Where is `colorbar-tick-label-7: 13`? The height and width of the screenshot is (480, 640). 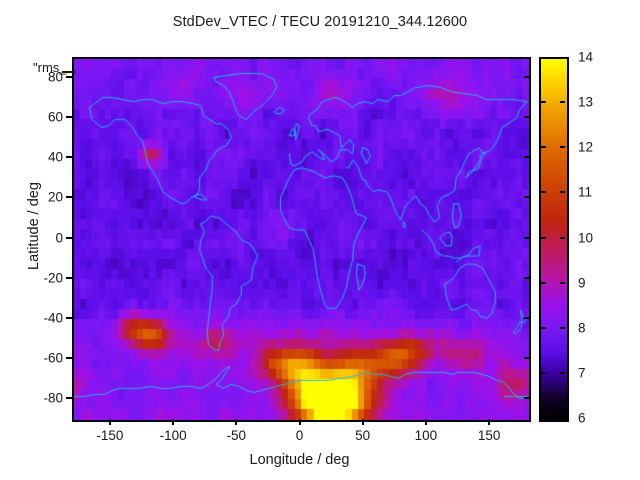 colorbar-tick-label-7: 13 is located at coordinates (586, 102).